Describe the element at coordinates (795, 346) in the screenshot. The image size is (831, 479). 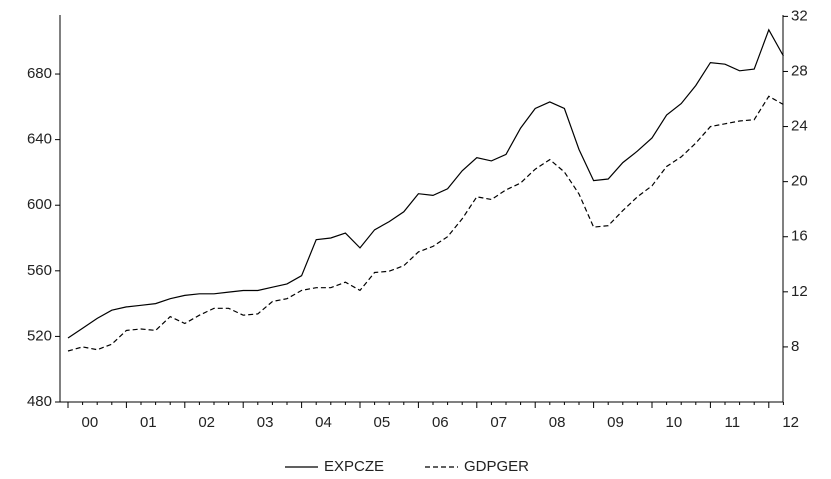
I see `y2-tick-label: 8` at that location.